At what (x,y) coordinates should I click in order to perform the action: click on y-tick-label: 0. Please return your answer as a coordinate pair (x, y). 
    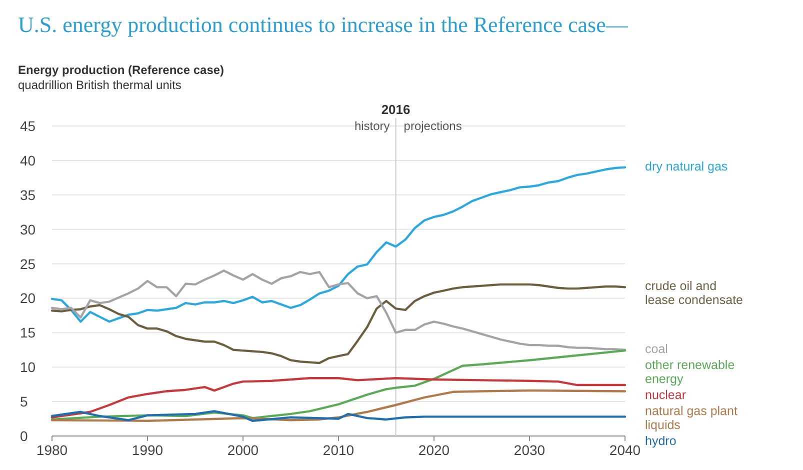
    Looking at the image, I should click on (24, 436).